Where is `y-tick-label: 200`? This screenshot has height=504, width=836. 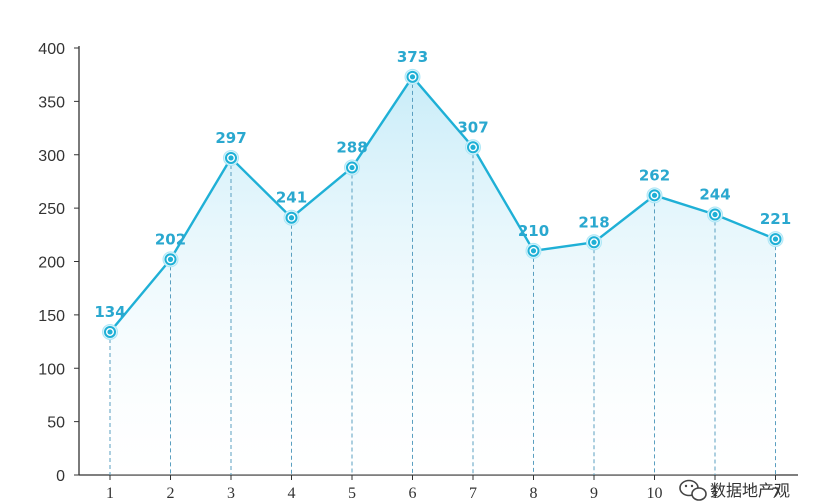 y-tick-label: 200 is located at coordinates (51, 263).